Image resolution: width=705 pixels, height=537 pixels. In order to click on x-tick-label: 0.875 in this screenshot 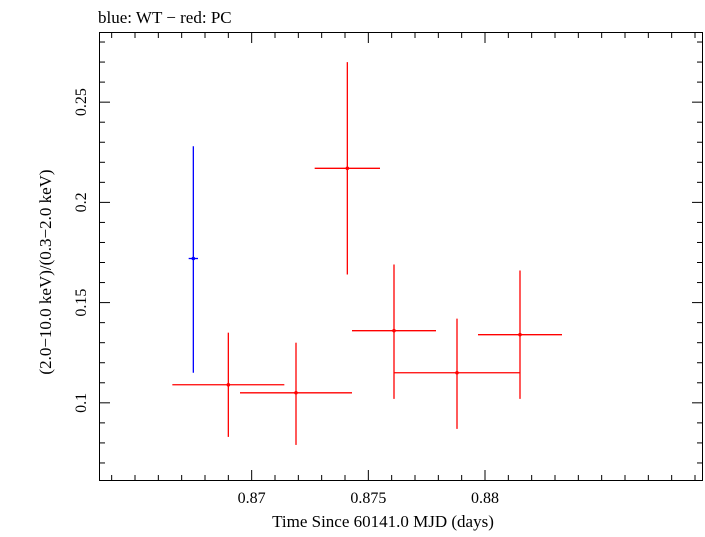, I will do `click(368, 498)`.